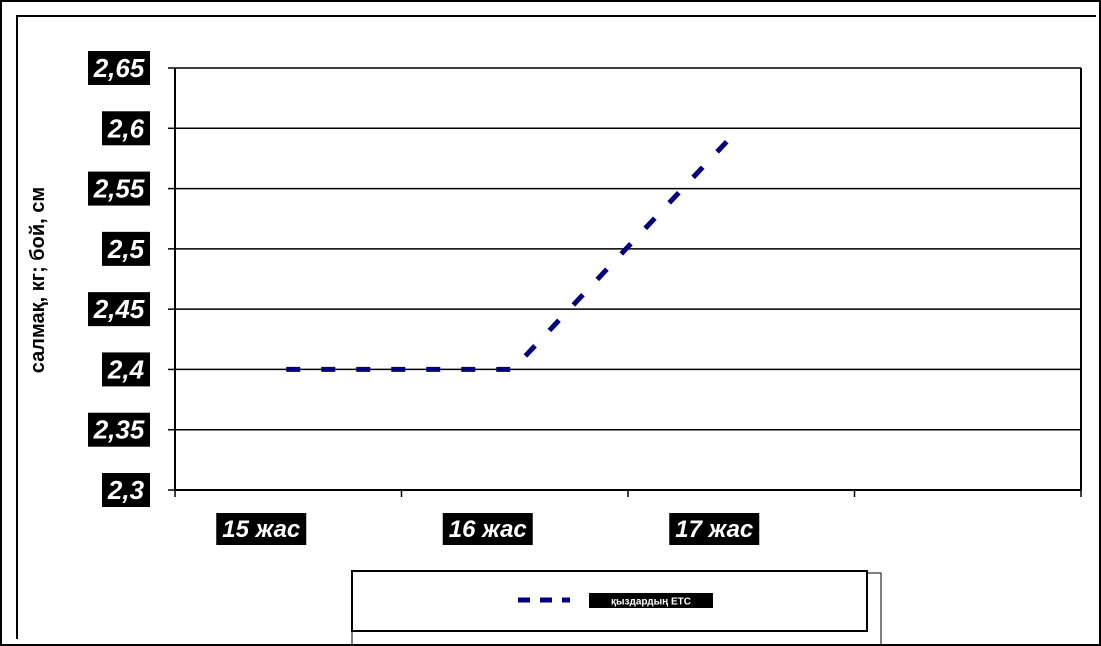 The image size is (1101, 646). I want to click on y-tick-label: 2,6, so click(126, 128).